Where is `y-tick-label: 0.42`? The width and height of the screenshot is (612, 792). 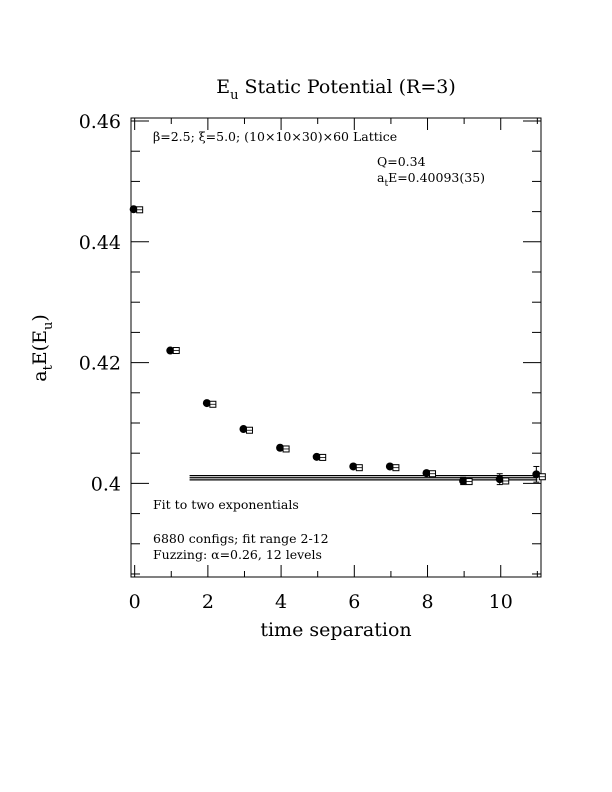
y-tick-label: 0.42 is located at coordinates (100, 364).